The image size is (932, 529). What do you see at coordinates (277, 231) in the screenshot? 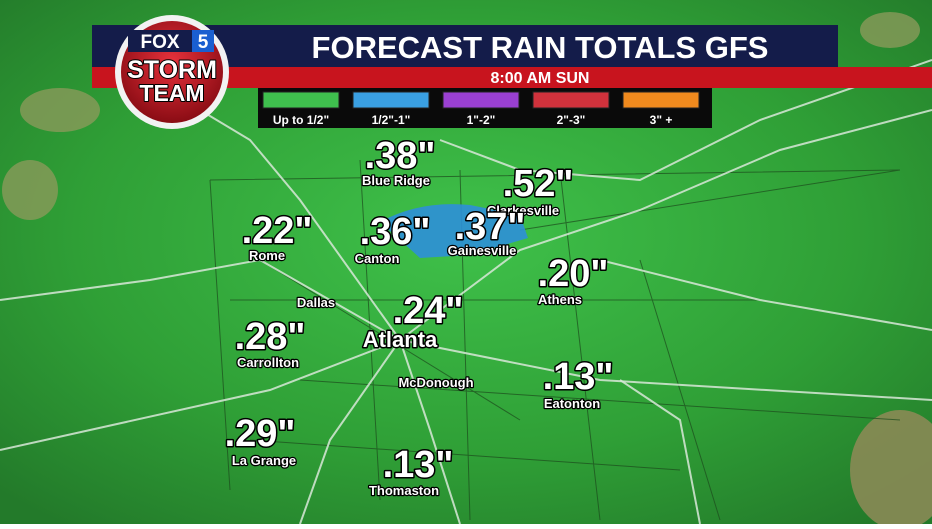
I see `rain-total: .22"` at bounding box center [277, 231].